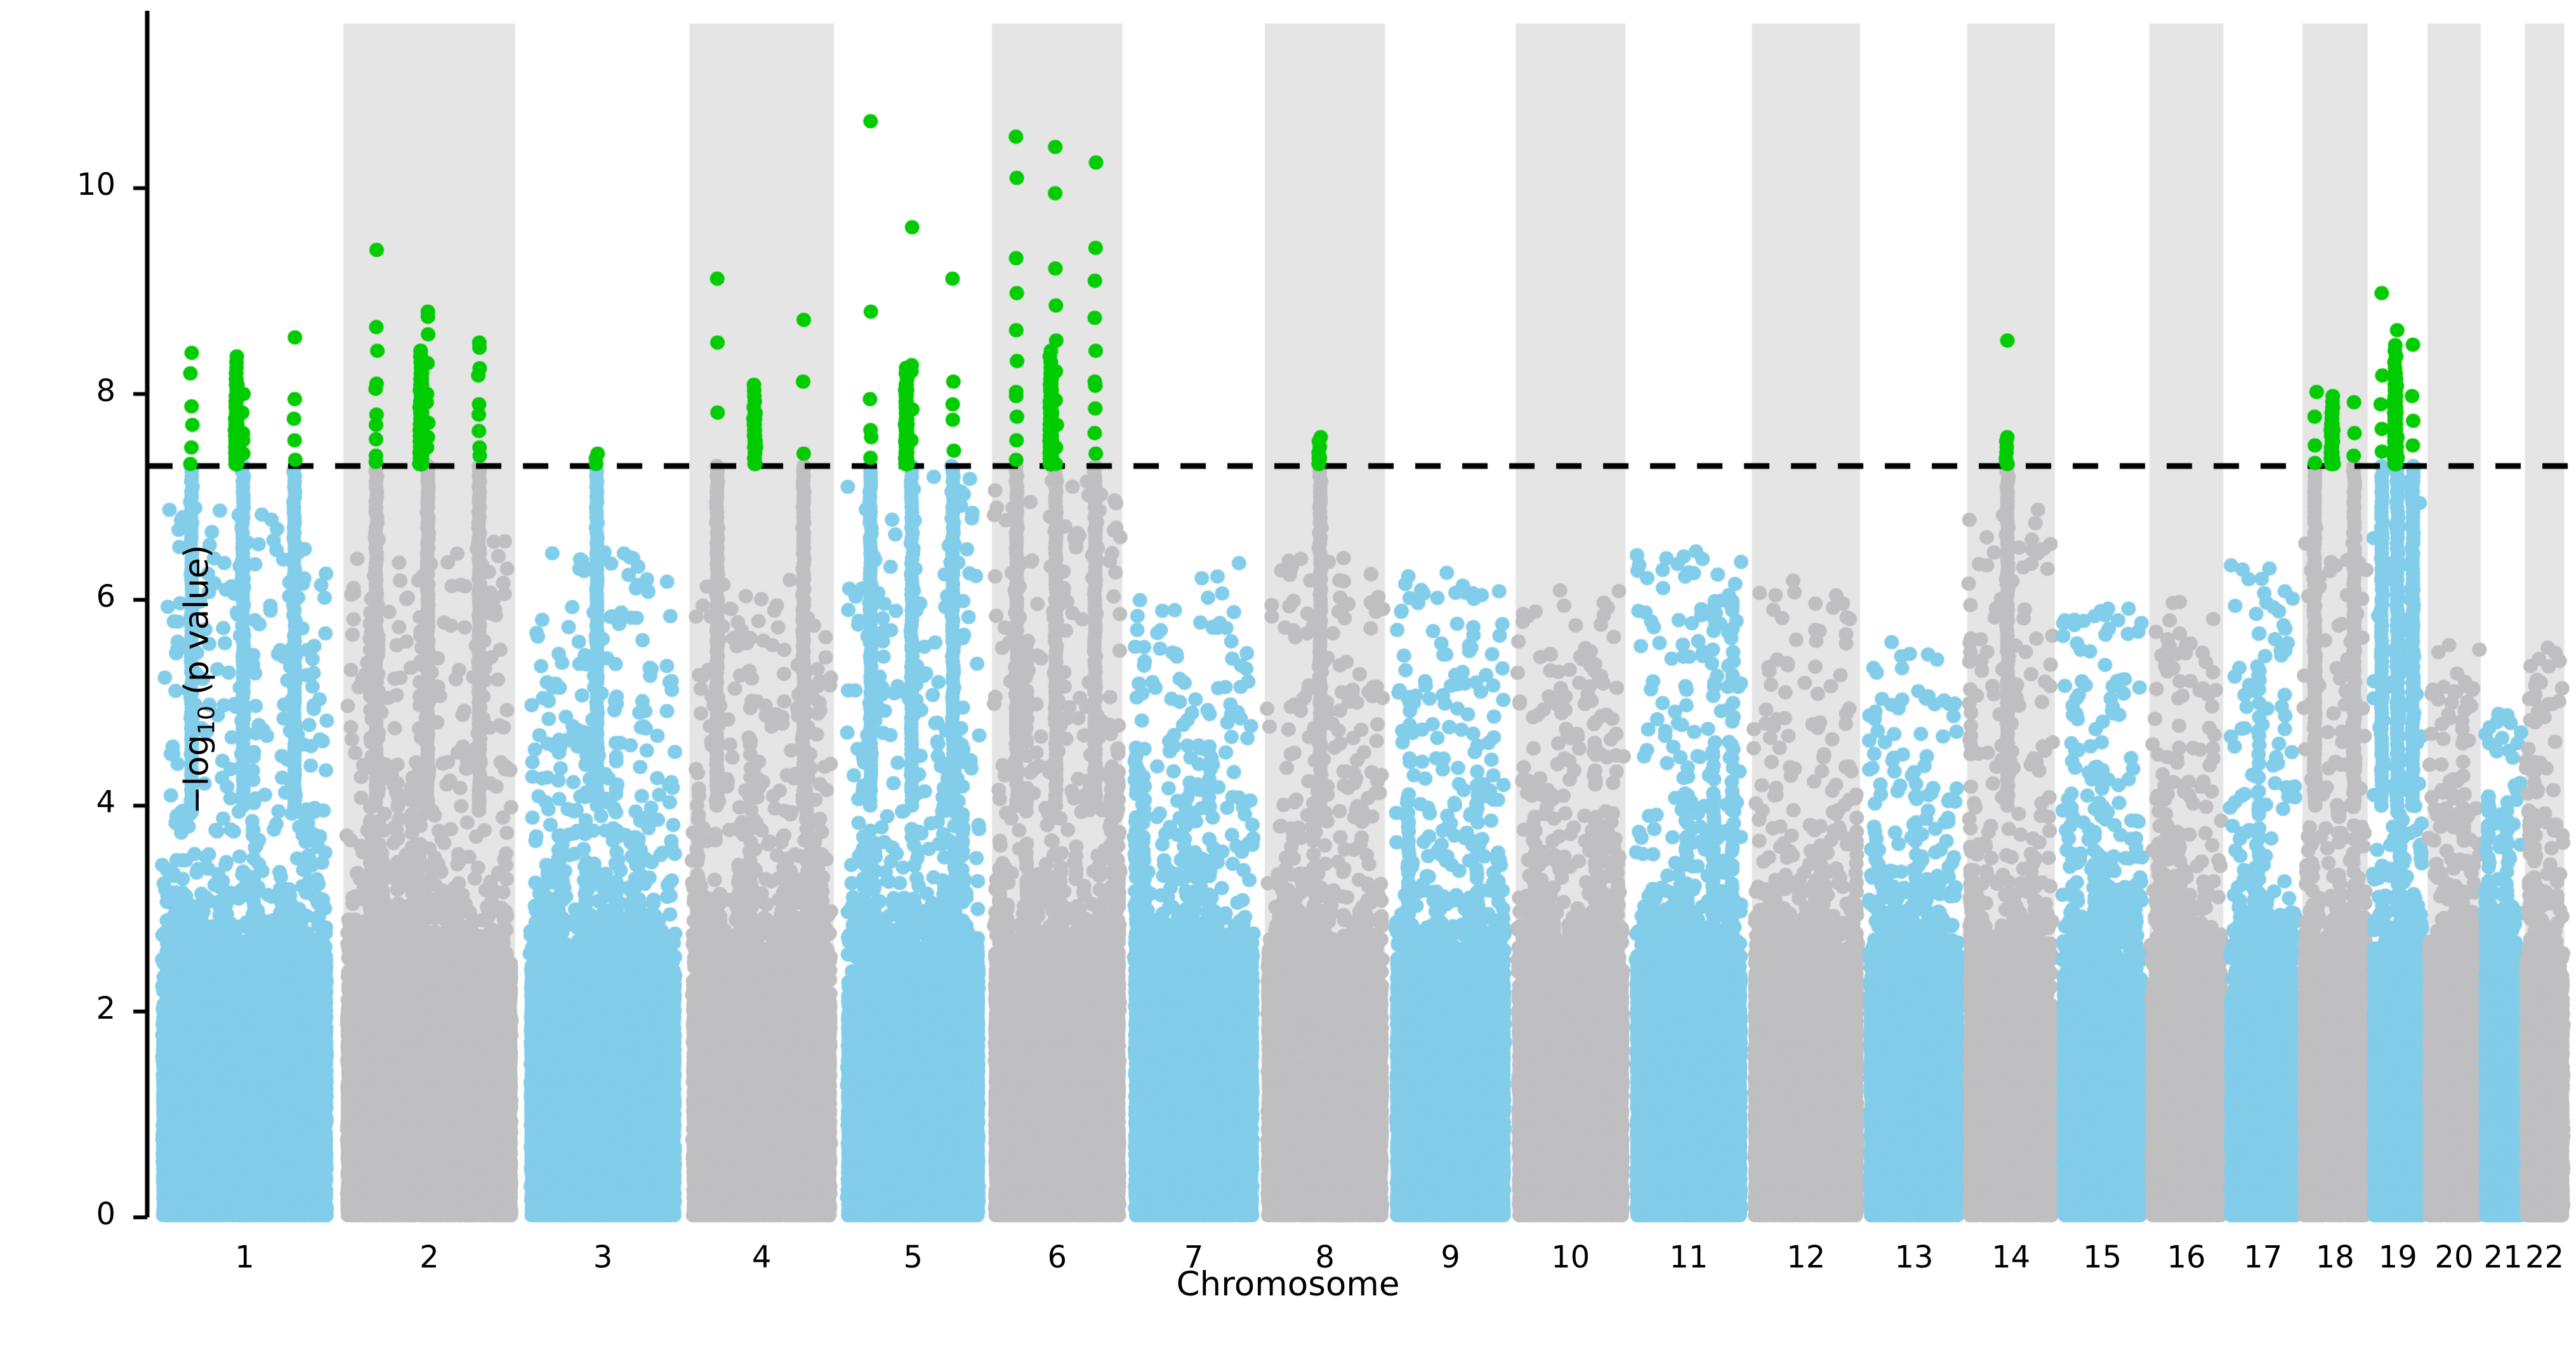  I want to click on x-tick-label-chr-11: 11, so click(1688, 1257).